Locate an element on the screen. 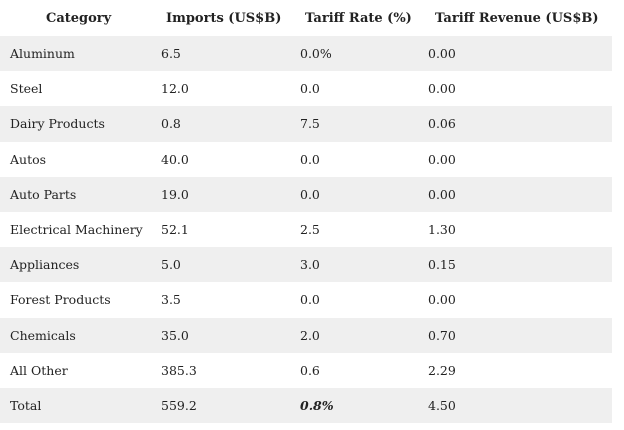 This screenshot has width=624, height=430. cell-category: Auto Parts is located at coordinates (76, 194).